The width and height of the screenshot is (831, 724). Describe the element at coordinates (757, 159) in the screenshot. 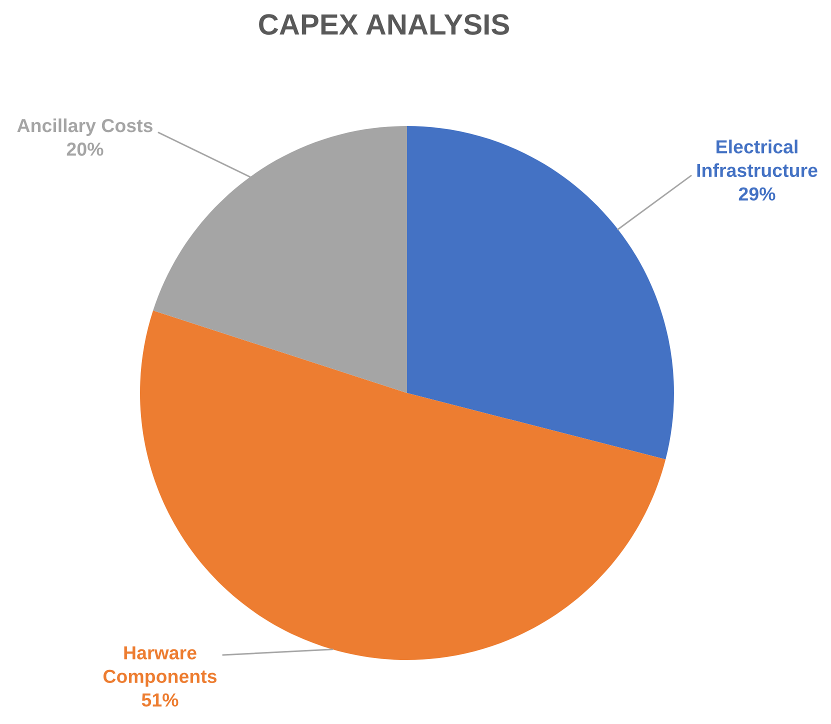

I see `slice-label: Electrical Infrastructure` at that location.